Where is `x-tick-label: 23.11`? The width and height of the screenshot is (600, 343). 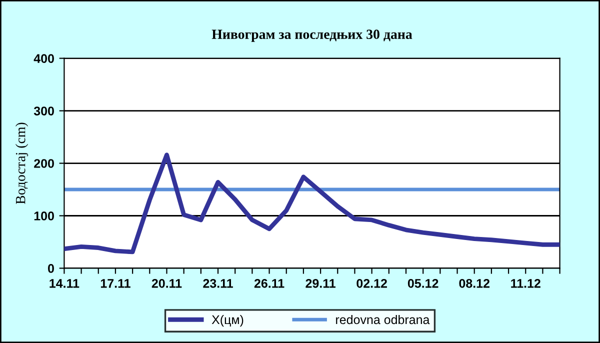 x-tick-label: 23.11 is located at coordinates (218, 283).